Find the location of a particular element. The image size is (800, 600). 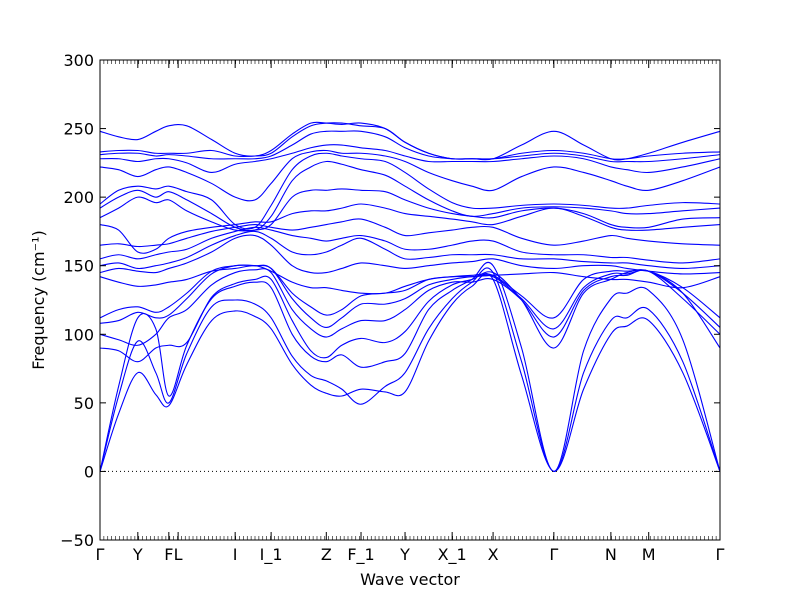

y-tick-label: 100 is located at coordinates (78, 334).